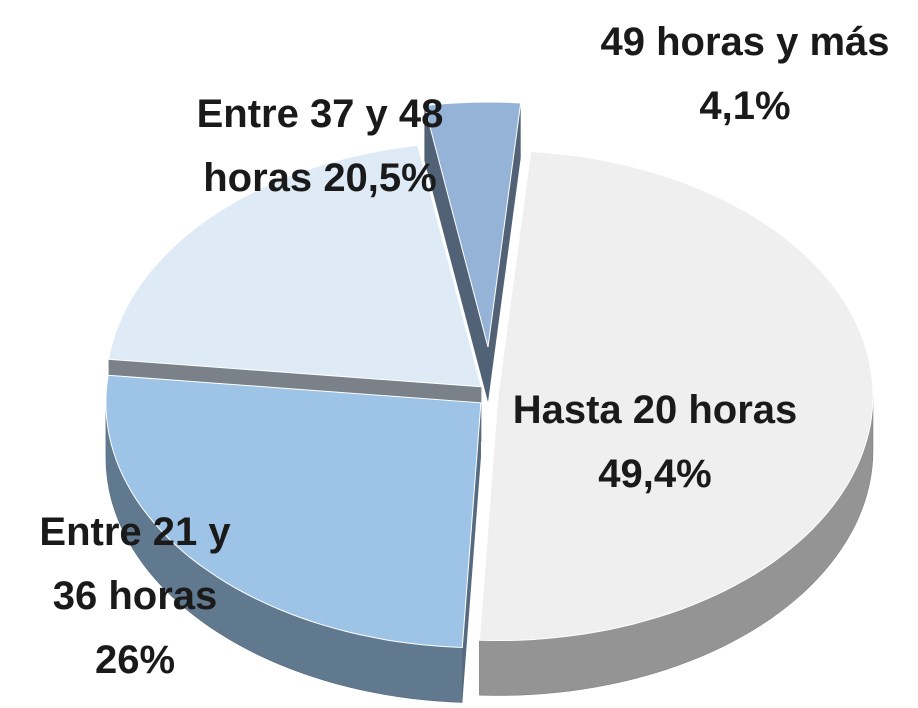 This screenshot has height=708, width=918. Describe the element at coordinates (135, 564) in the screenshot. I see `category-label: Entre 21 y 36 horas` at that location.